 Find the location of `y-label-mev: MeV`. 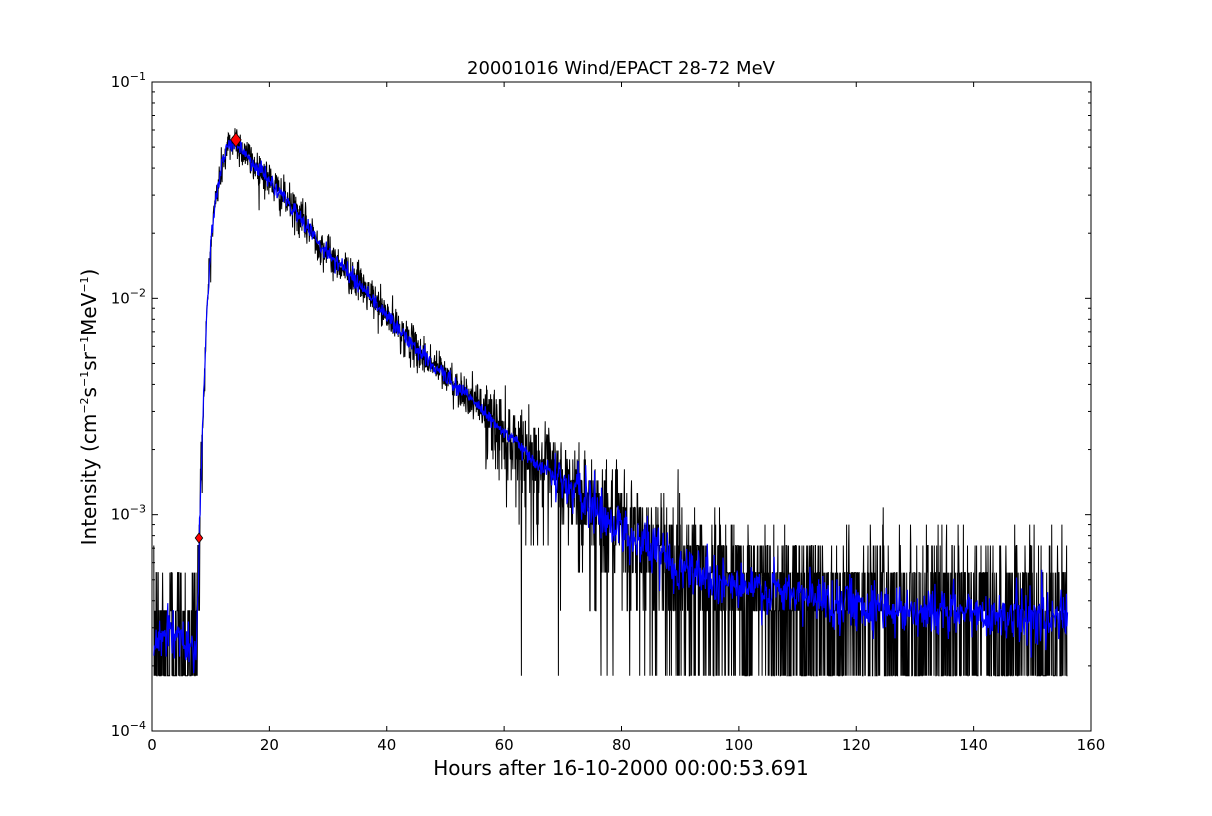

y-label-mev: MeV is located at coordinates (89, 314).